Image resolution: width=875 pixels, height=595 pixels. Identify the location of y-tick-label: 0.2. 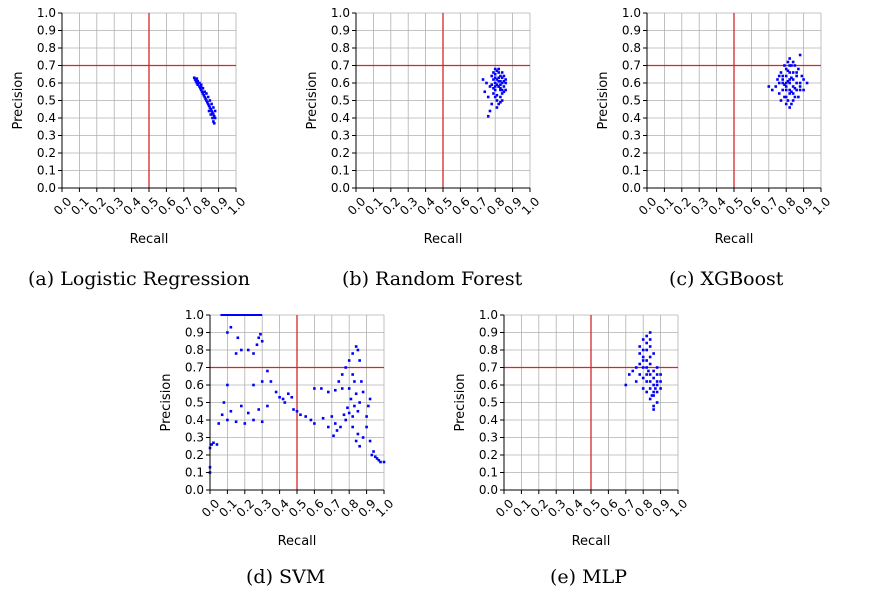
(340, 153).